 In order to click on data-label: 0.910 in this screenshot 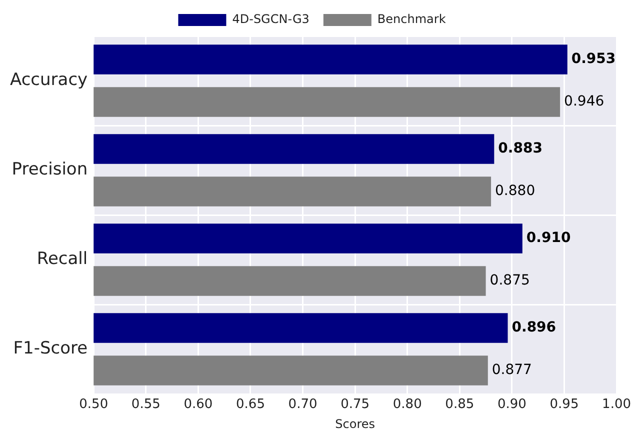, I will do `click(548, 238)`.